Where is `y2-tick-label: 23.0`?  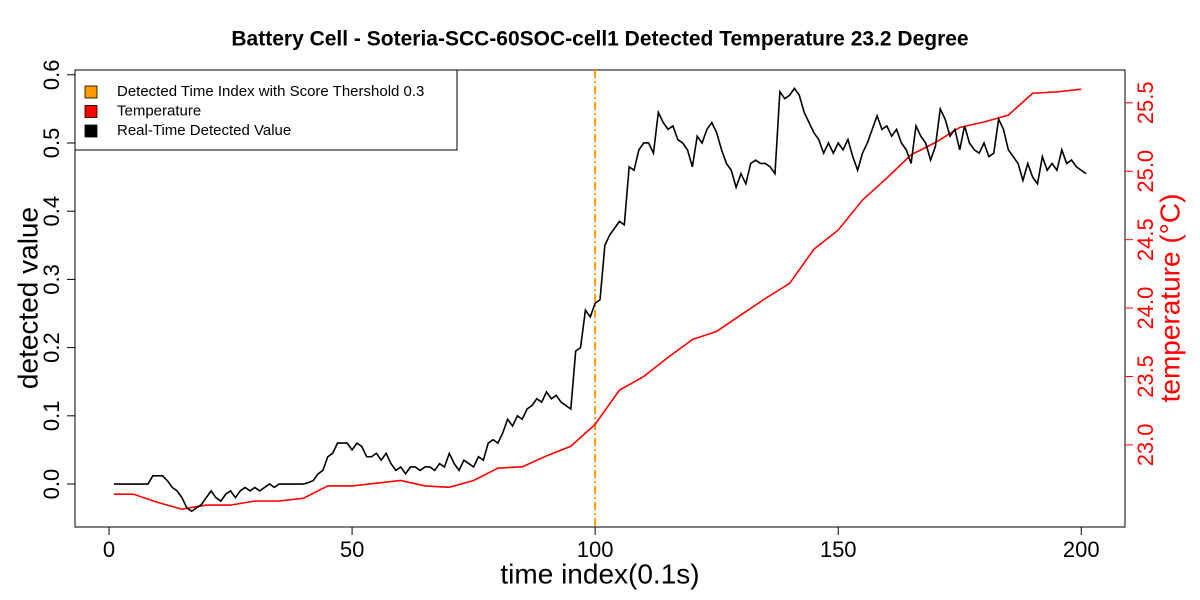 y2-tick-label: 23.0 is located at coordinates (1145, 444).